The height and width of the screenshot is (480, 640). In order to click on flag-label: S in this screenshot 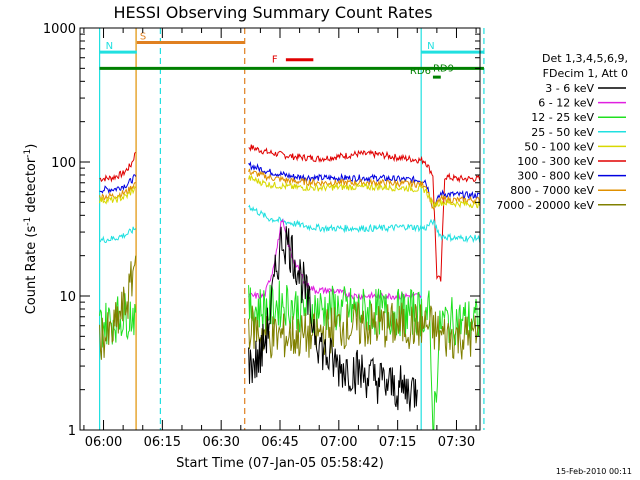, I will do `click(143, 36)`.